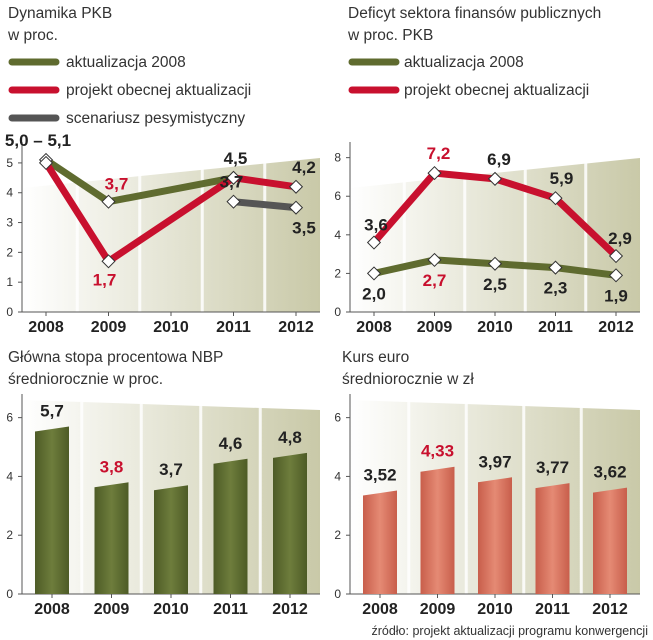  I want to click on chart-title-line2: średniorocznie w zł, so click(408, 379).